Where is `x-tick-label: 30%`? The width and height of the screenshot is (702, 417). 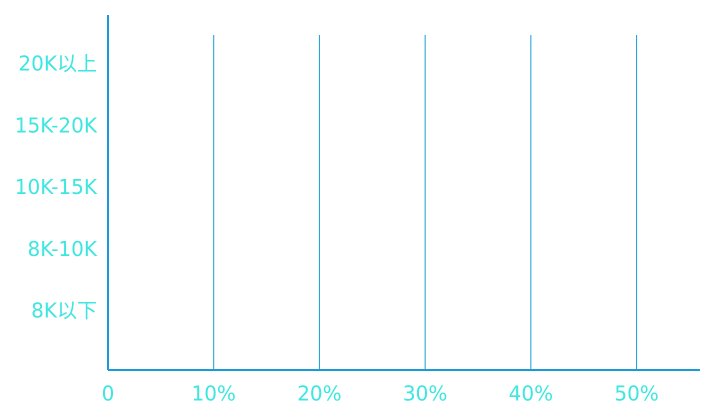 x-tick-label: 30% is located at coordinates (425, 394).